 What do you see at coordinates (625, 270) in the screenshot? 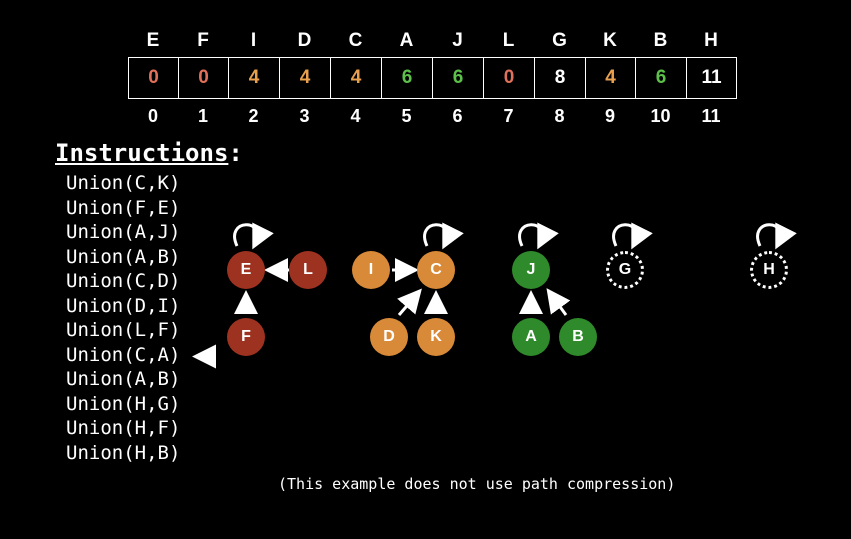
I see `node-G: G` at bounding box center [625, 270].